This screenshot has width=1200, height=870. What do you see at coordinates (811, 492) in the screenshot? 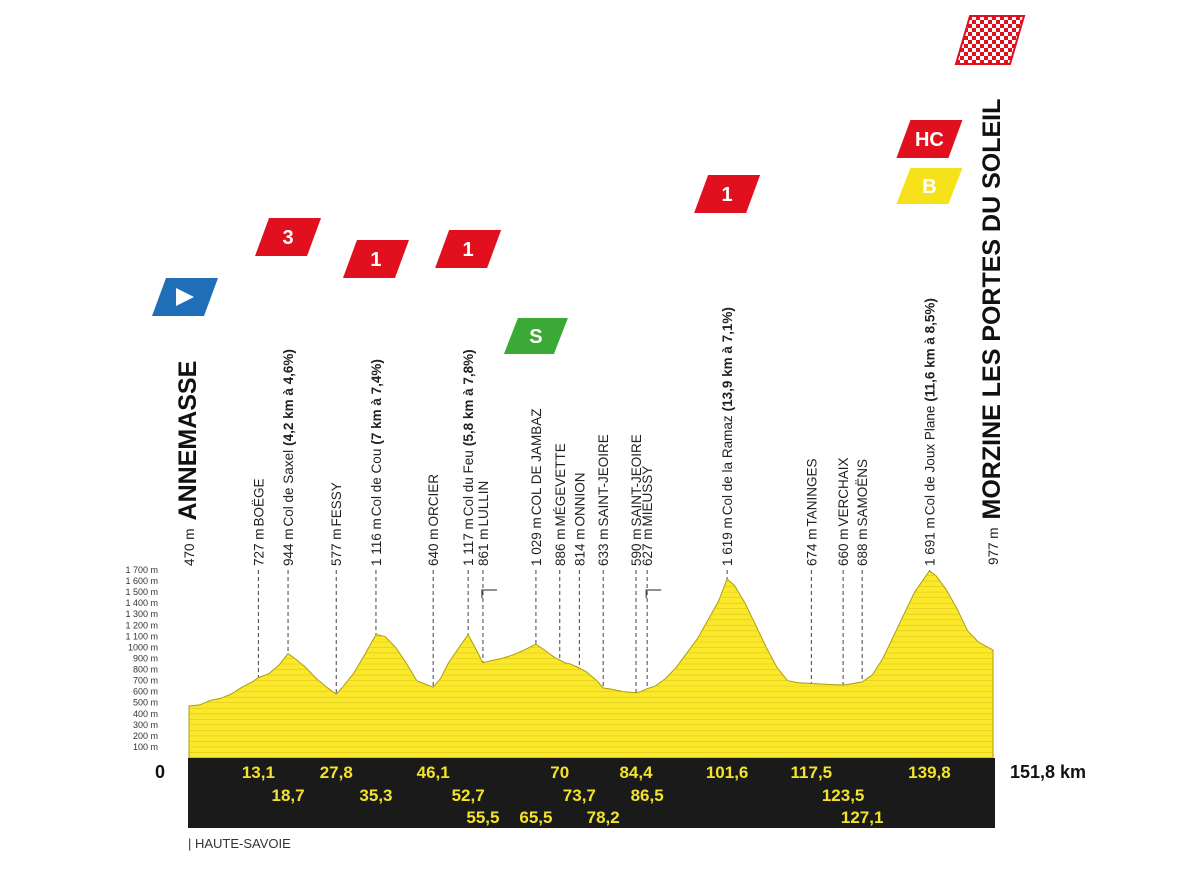
I see `marker-name: TANINGES` at bounding box center [811, 492].